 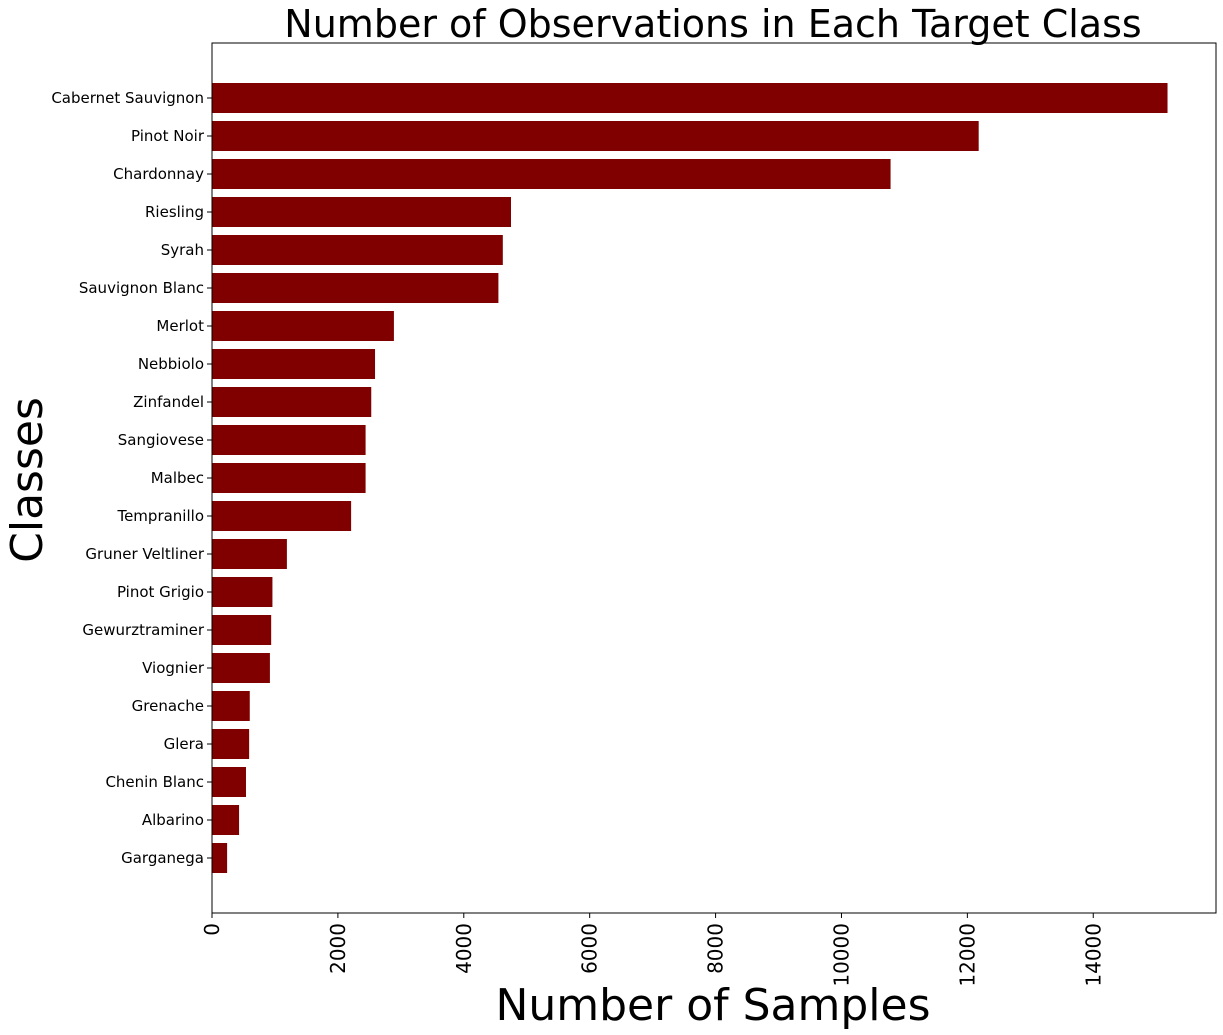 What do you see at coordinates (716, 948) in the screenshot?
I see `x-tick-label: 8000` at bounding box center [716, 948].